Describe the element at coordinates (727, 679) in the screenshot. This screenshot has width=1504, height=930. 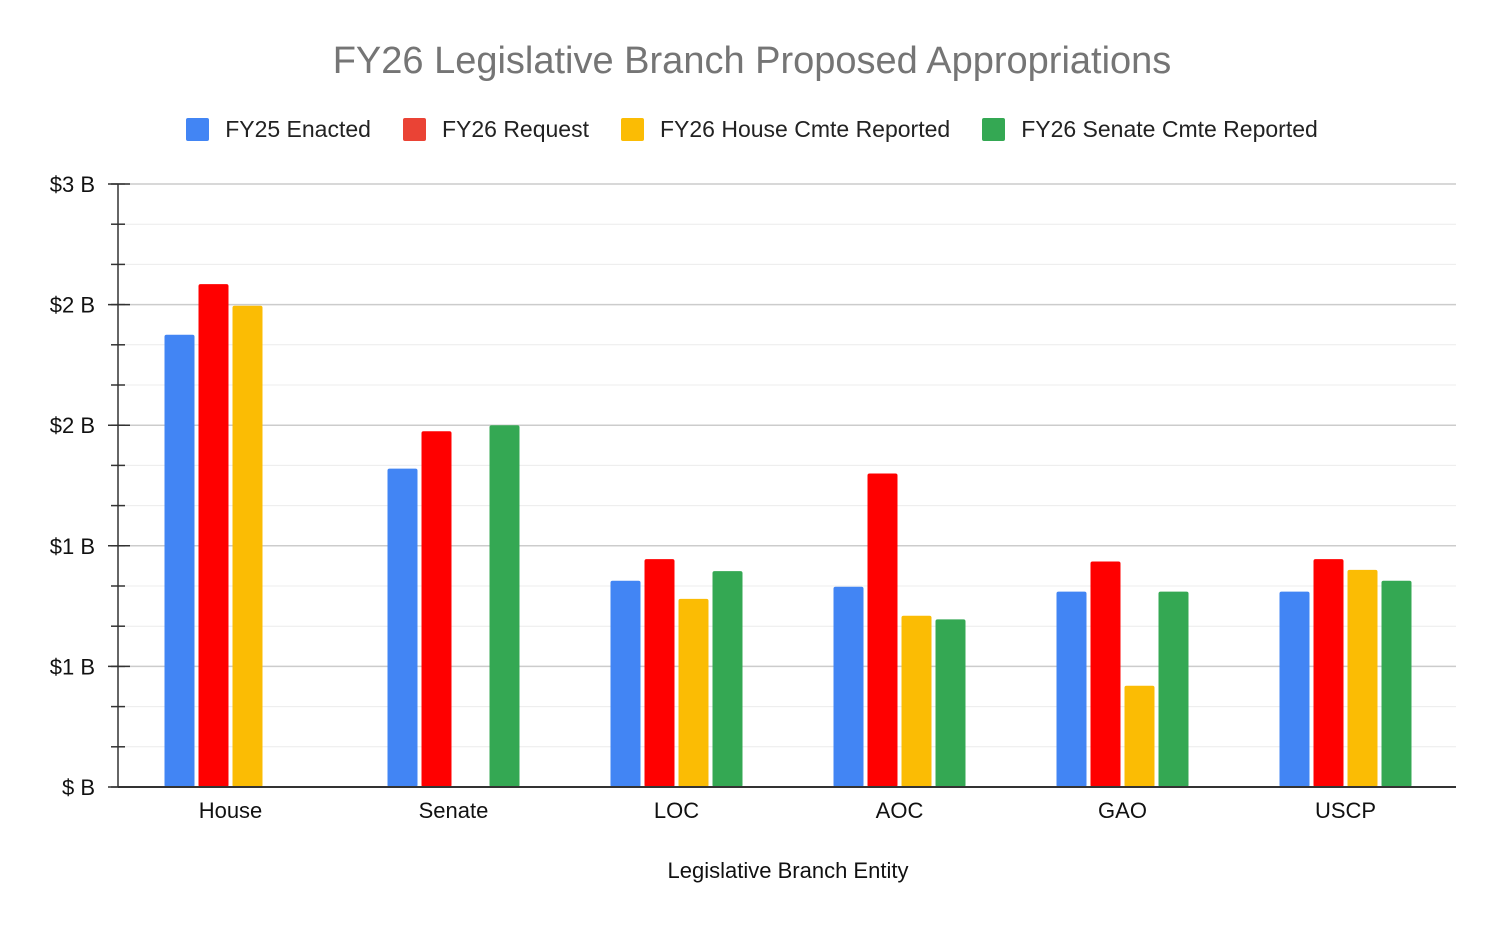
I see `bar-loc-fy26-senate-cmte-reported` at that location.